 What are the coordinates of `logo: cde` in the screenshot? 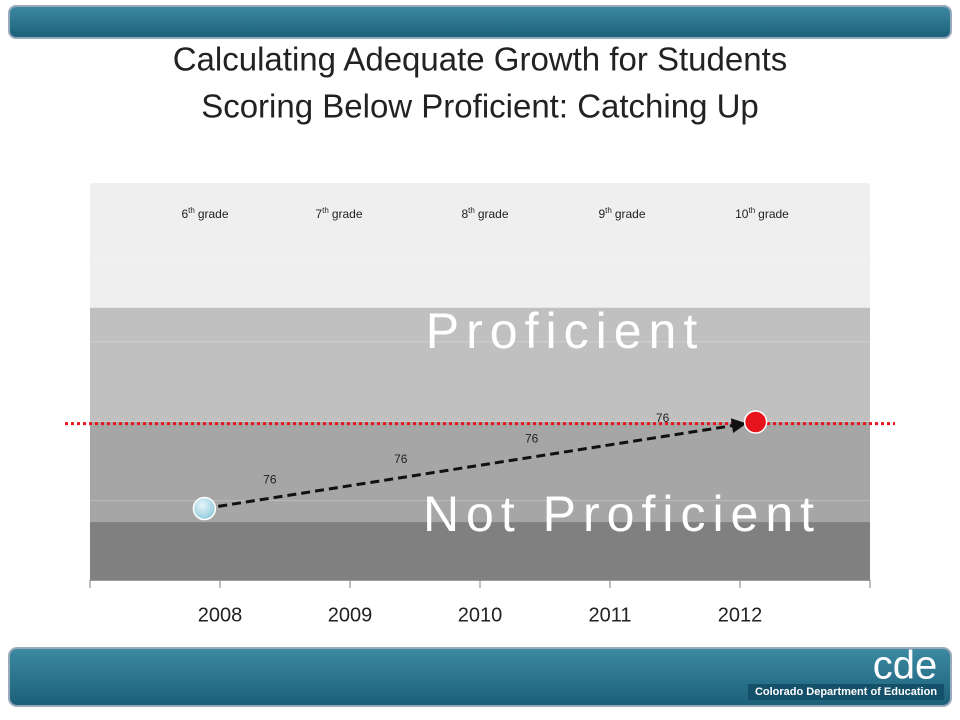 It's located at (905, 666).